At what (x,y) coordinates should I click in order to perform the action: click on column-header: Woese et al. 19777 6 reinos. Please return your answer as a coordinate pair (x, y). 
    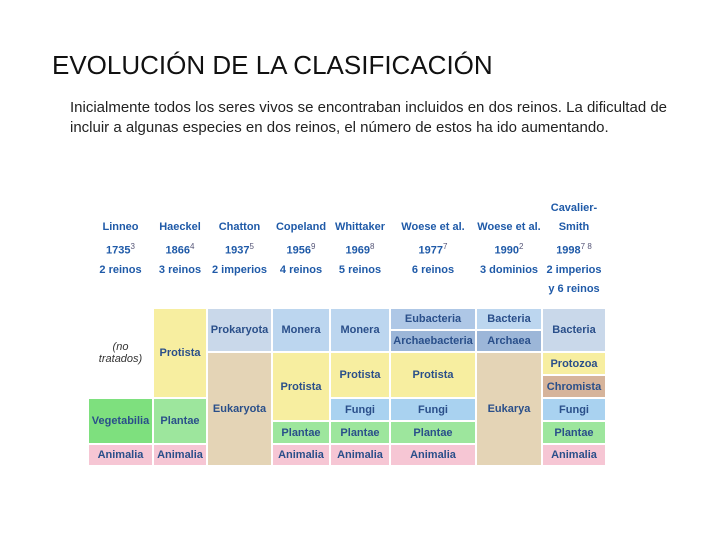
    Looking at the image, I should click on (433, 249).